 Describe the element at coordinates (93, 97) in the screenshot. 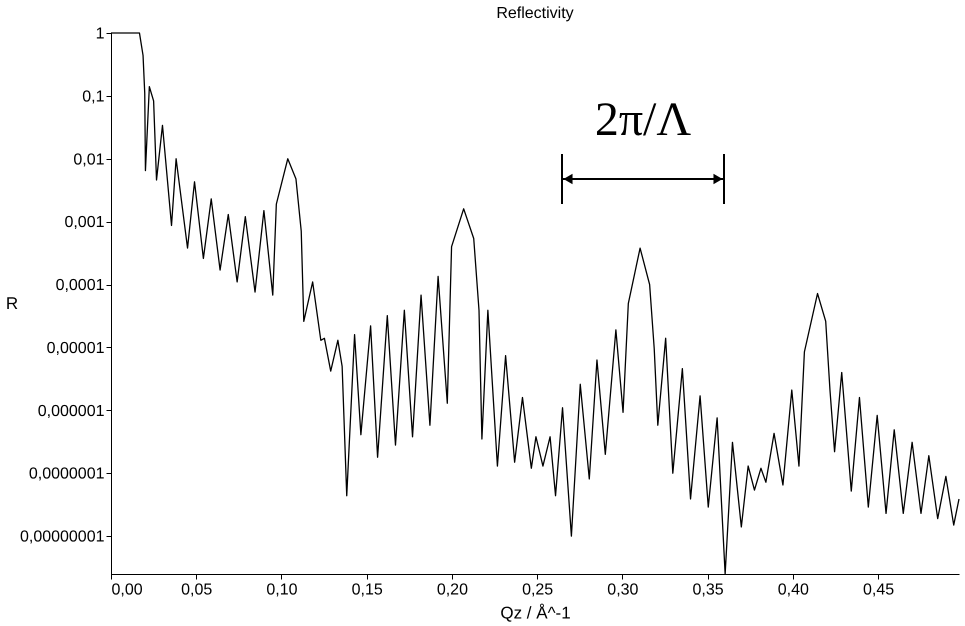

I see `y-tick-label: 0,1` at that location.